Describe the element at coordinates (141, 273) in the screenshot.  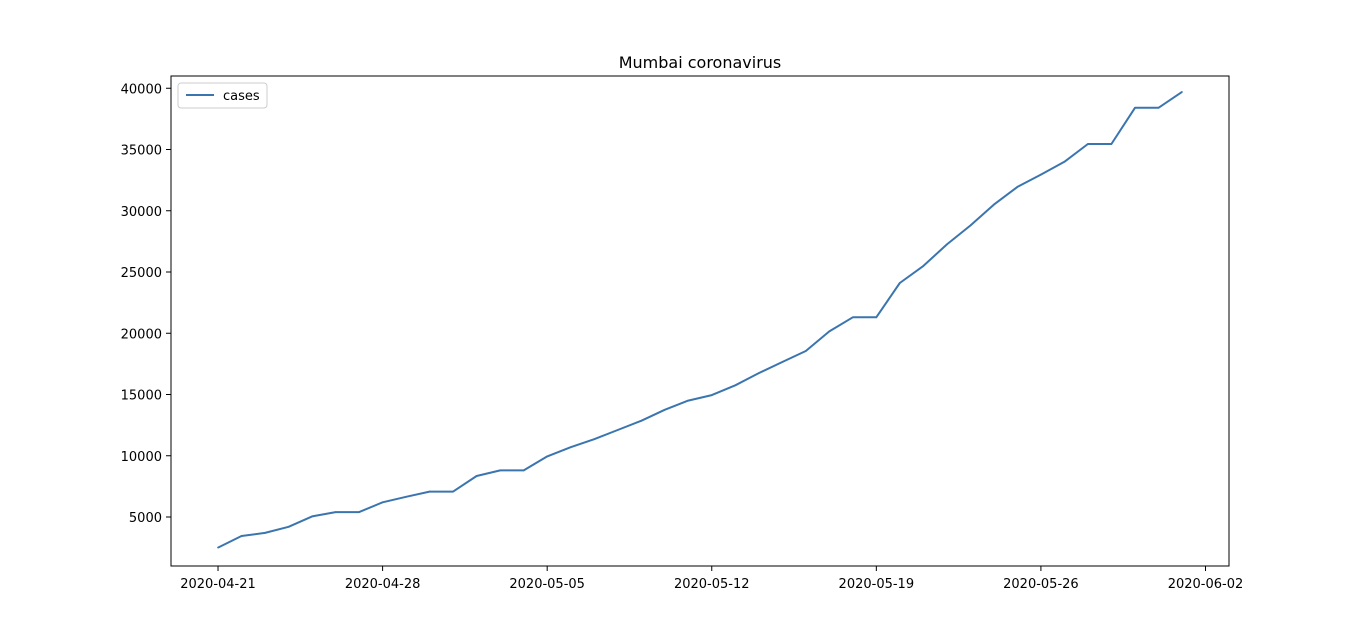
I see `y-tick-label: 25000` at that location.